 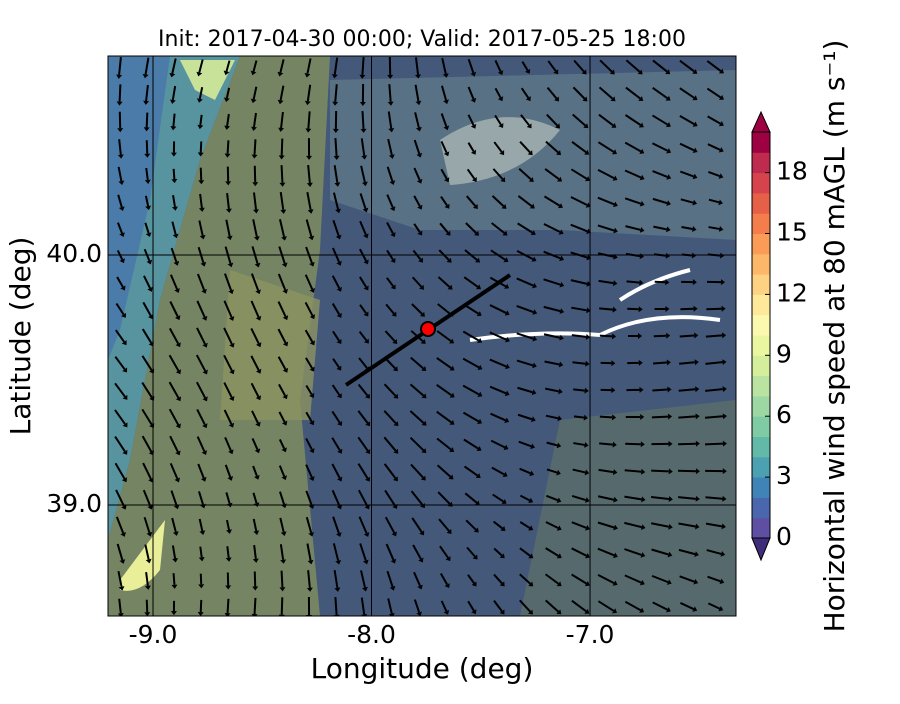 What do you see at coordinates (74, 503) in the screenshot?
I see `y-tick-label: 39.0` at bounding box center [74, 503].